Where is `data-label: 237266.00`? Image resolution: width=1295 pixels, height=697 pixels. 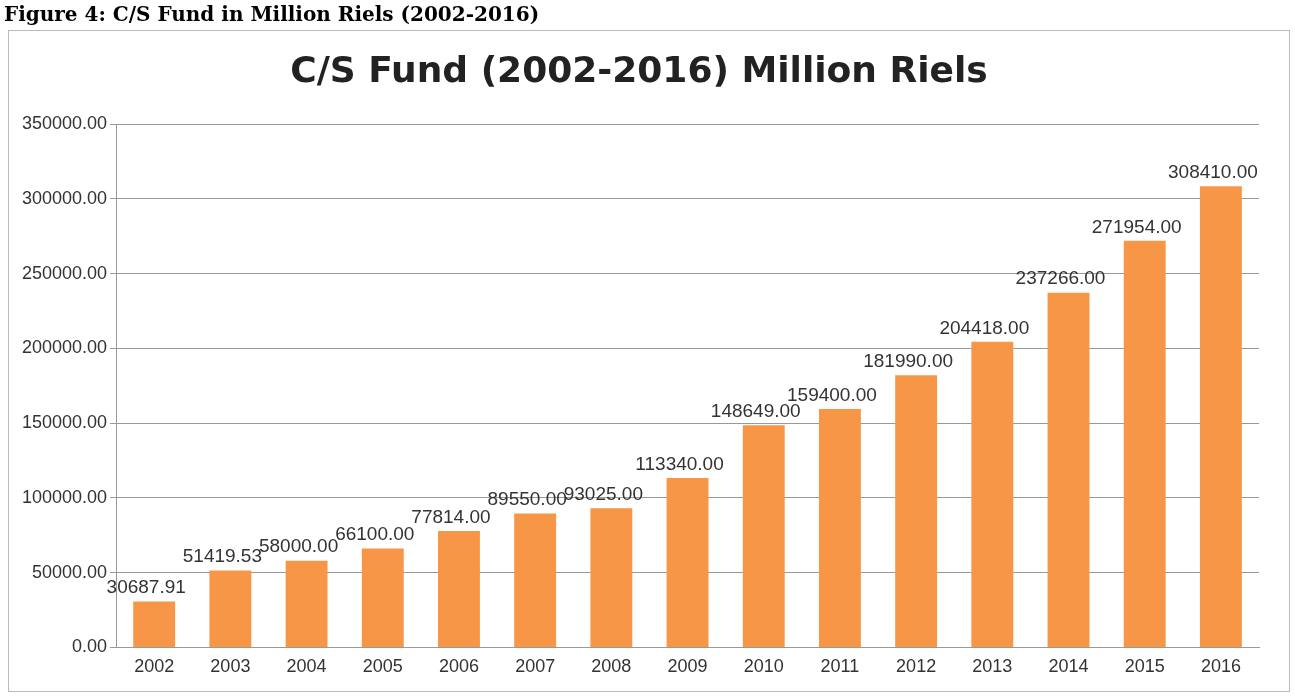 data-label: 237266.00 is located at coordinates (1060, 278).